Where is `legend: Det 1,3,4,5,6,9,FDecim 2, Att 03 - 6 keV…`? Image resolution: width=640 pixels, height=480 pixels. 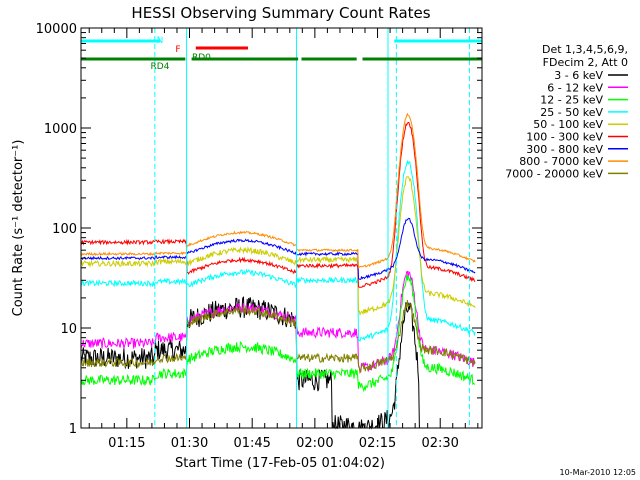 legend: Det 1,3,4,5,6,9,FDecim 2, Att 03 - 6 keV… is located at coordinates (566, 111).